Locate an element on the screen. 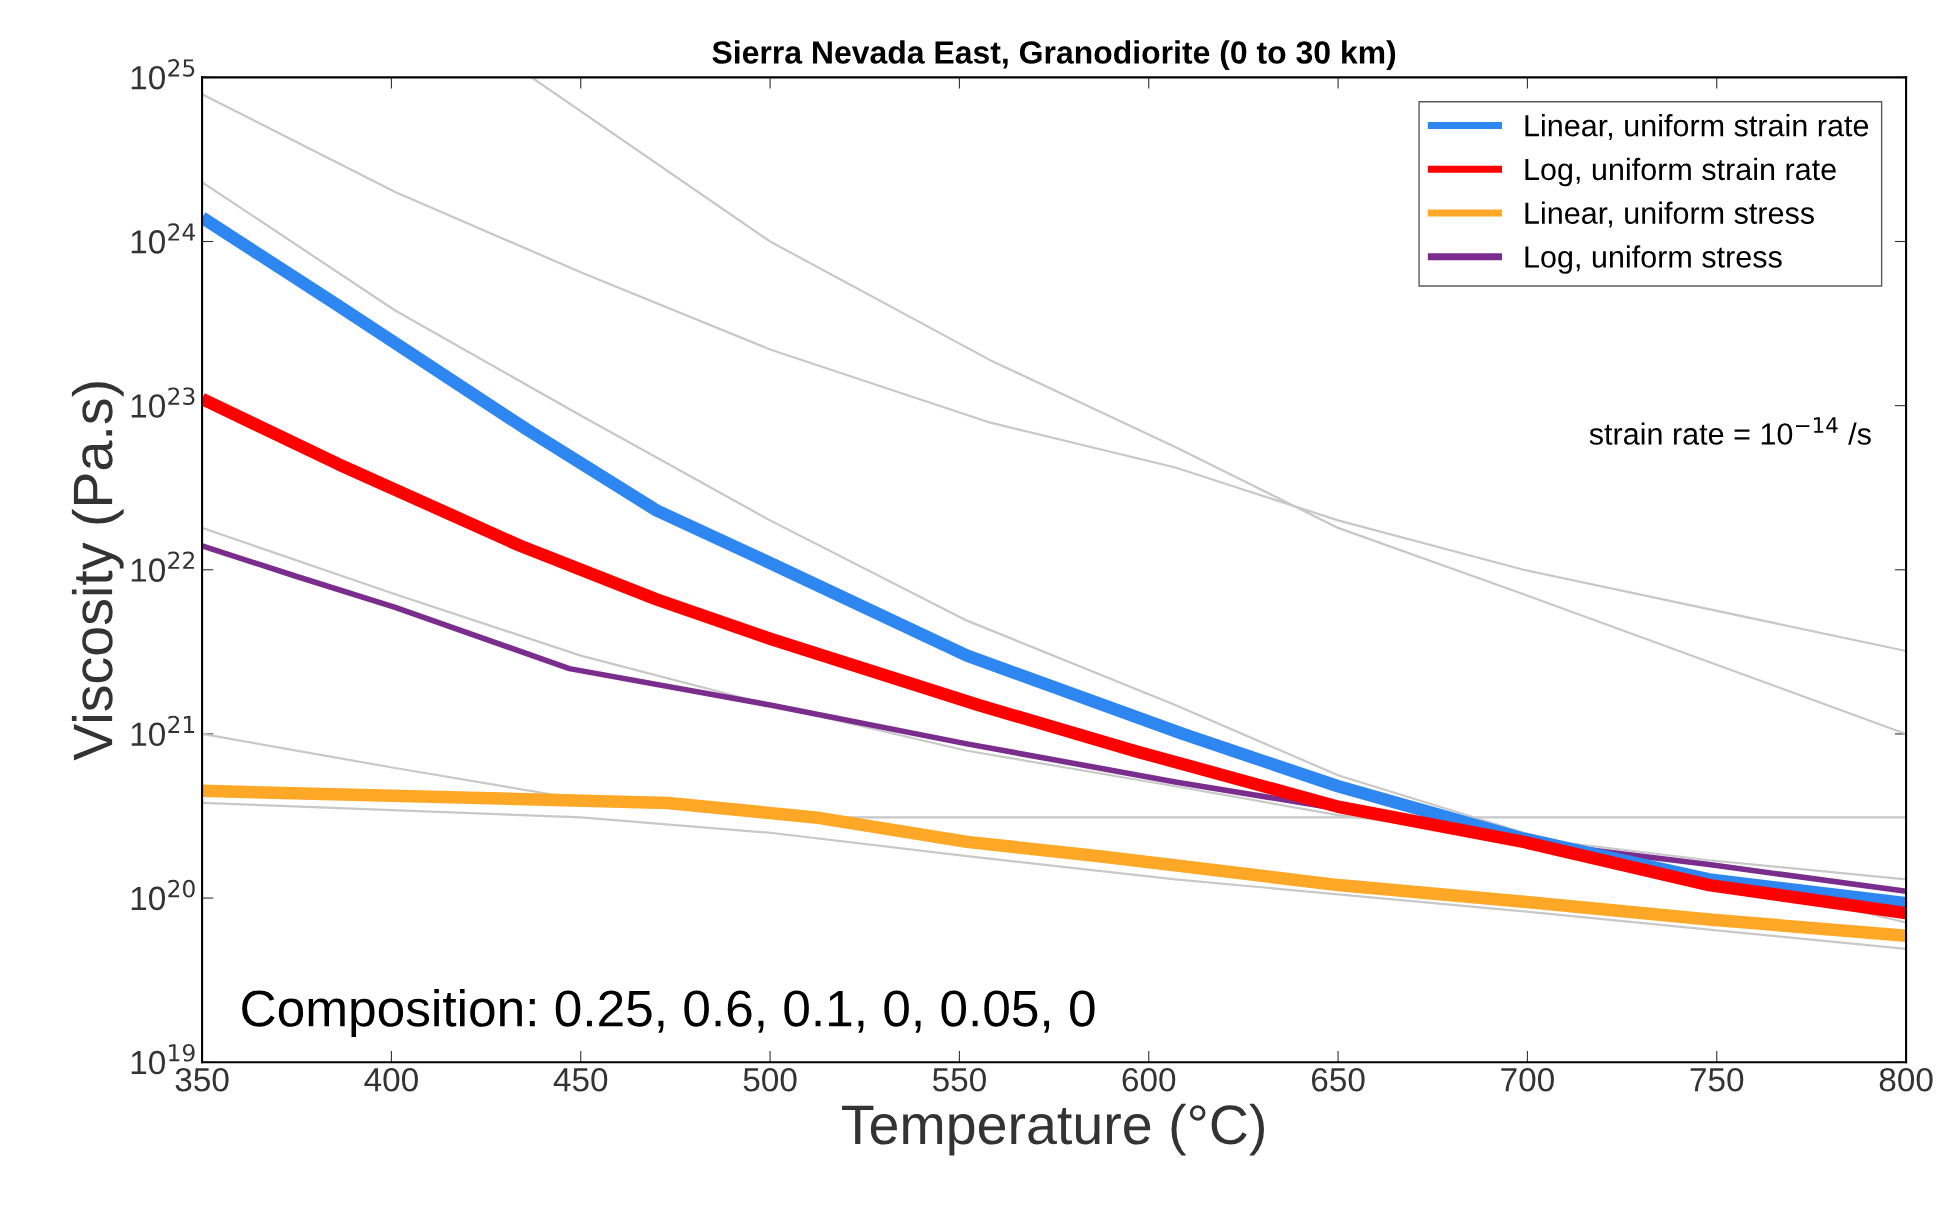 The height and width of the screenshot is (1228, 1943). legend-label: Linear, uniform strain rate is located at coordinates (1697, 127).